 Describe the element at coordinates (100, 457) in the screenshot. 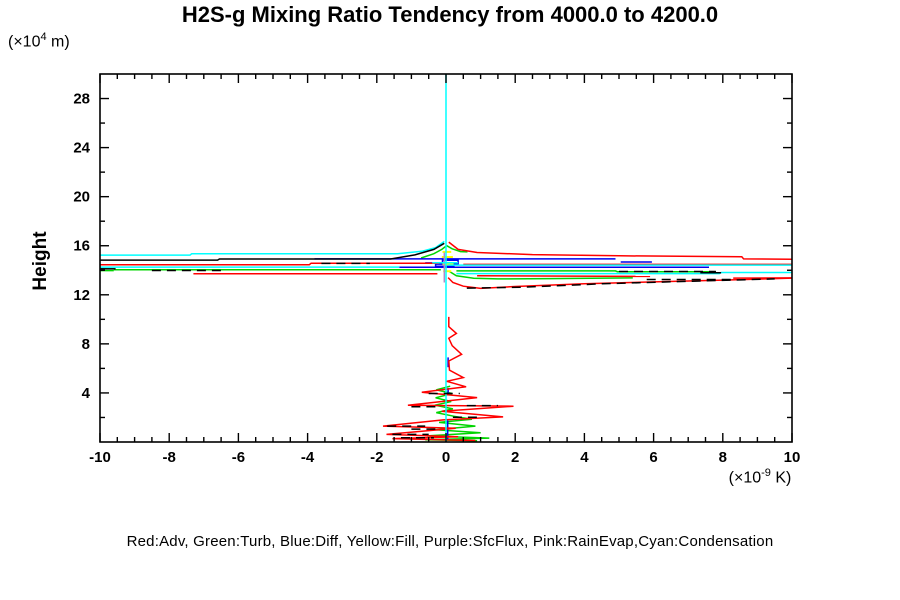

I see `x-tick-label: -10` at that location.